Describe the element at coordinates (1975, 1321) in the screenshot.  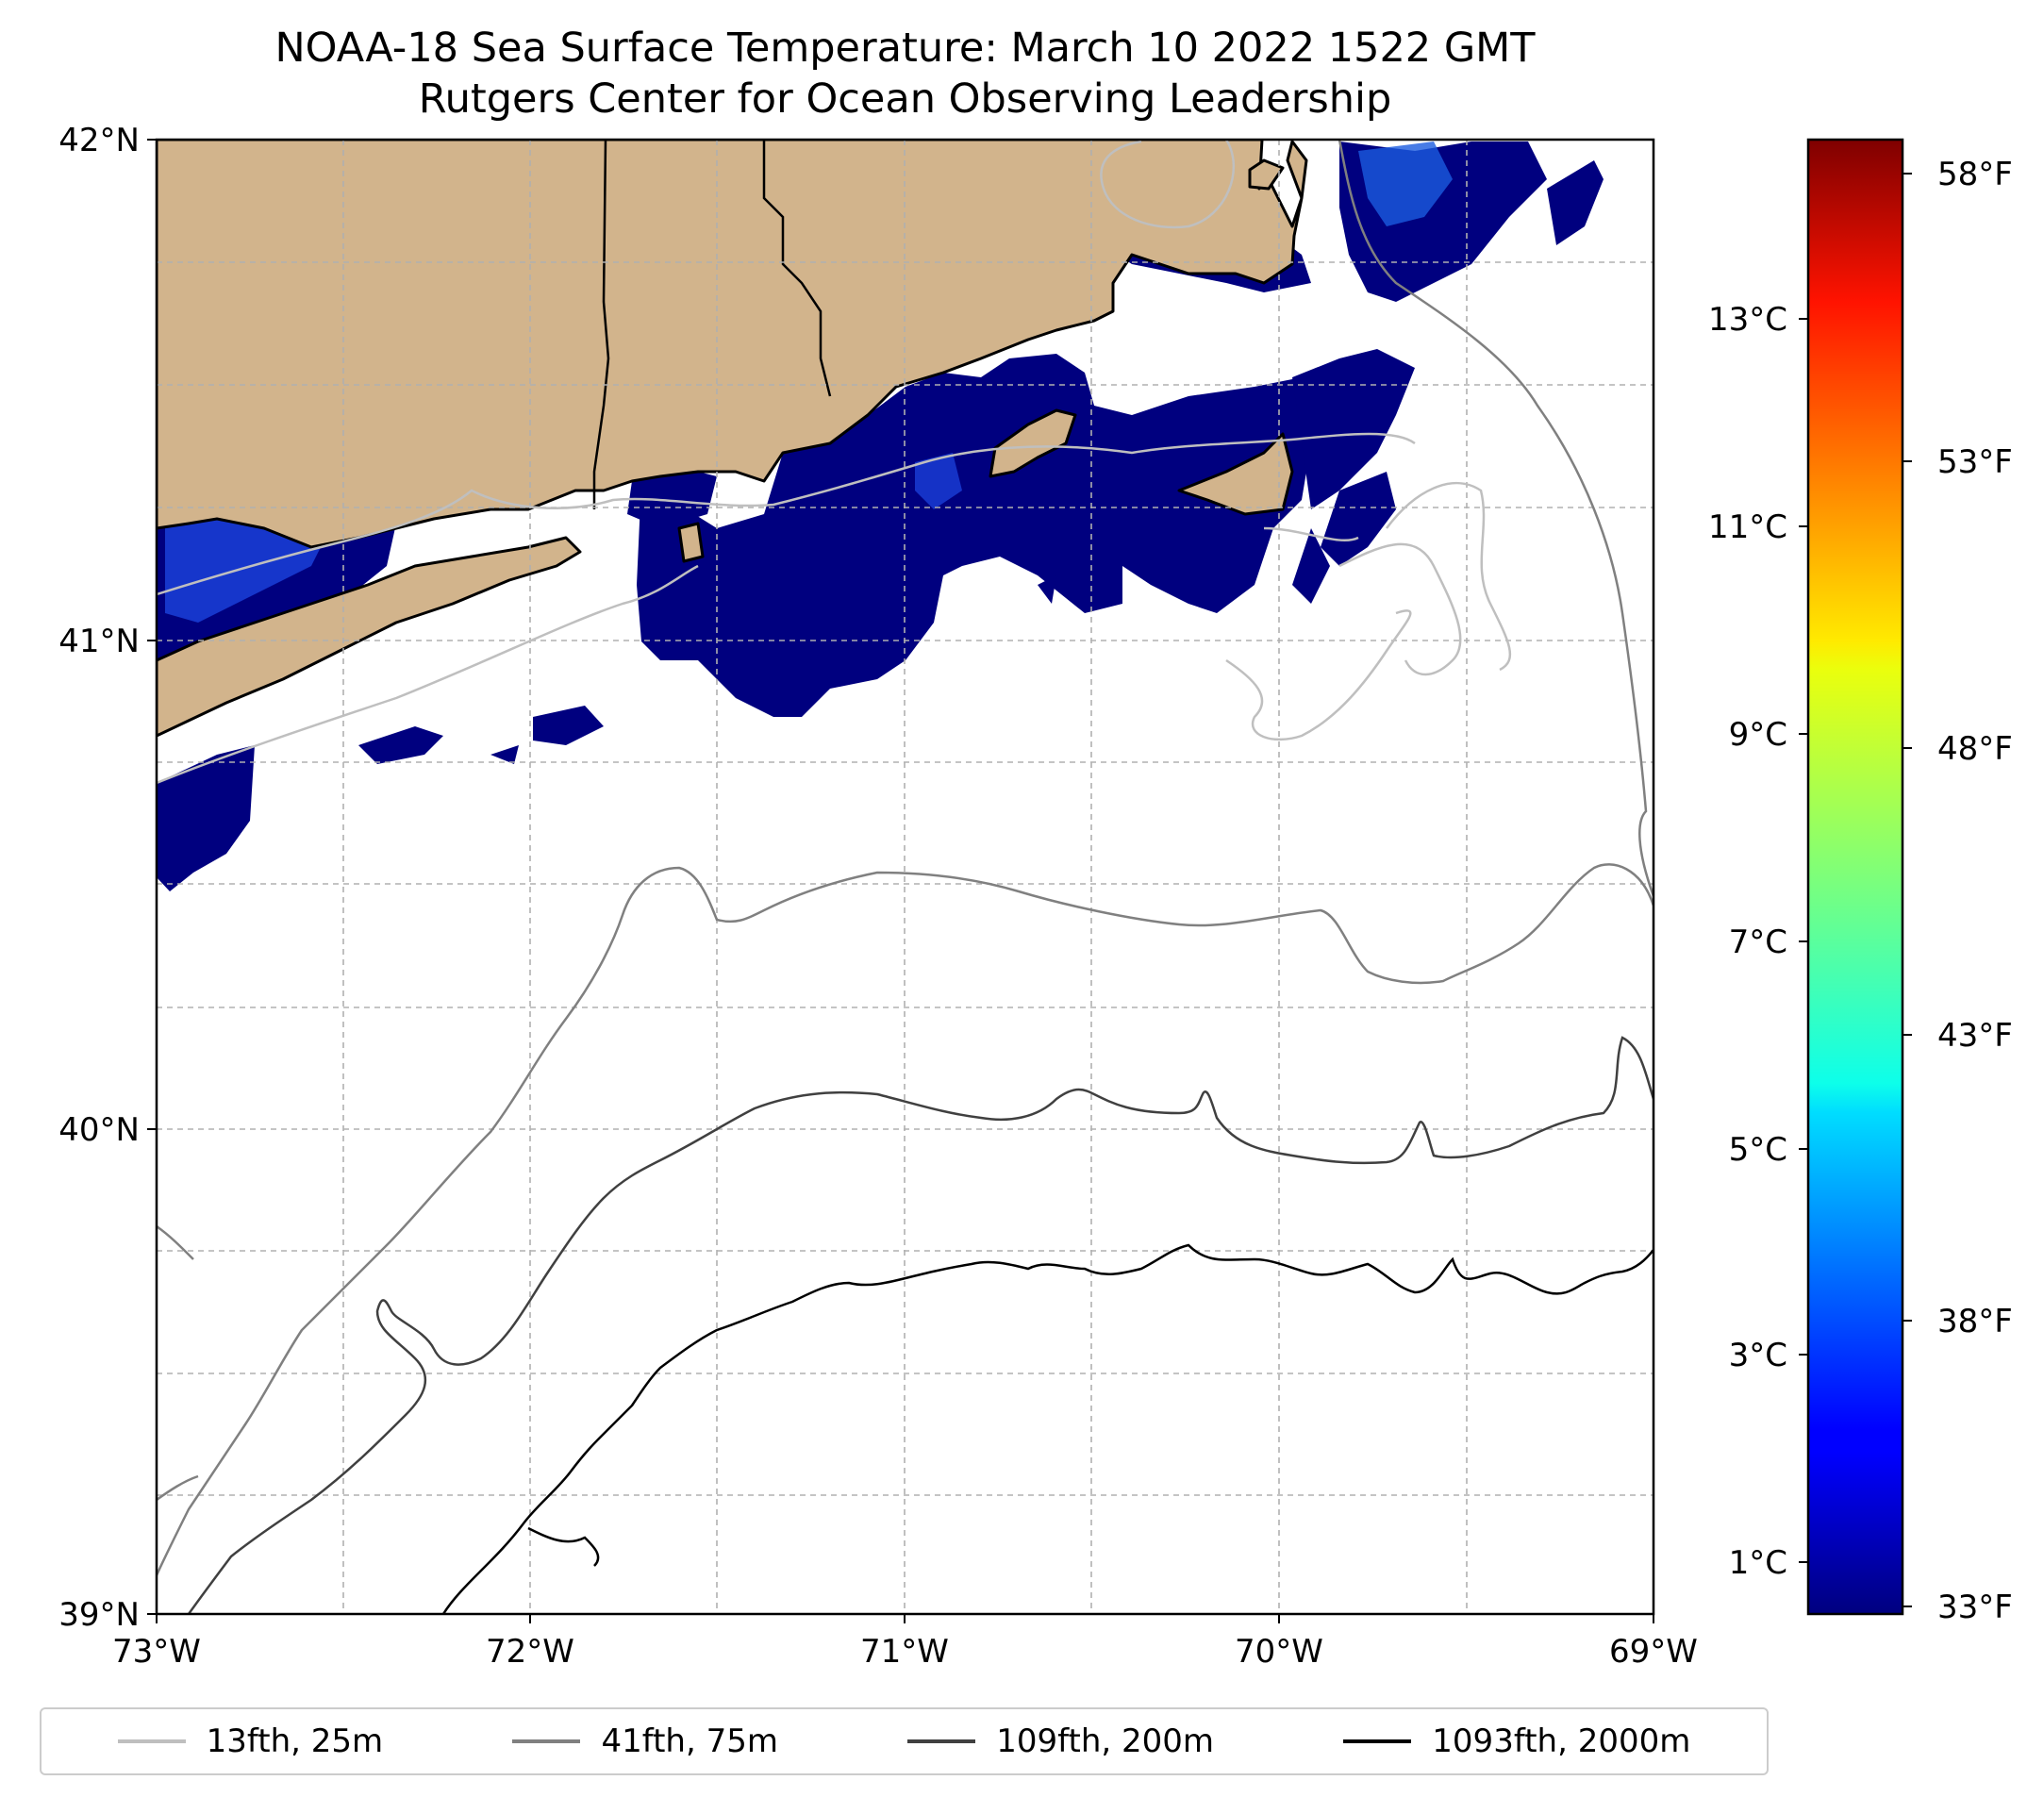
I see `colorbar-label-38f: 38°F` at that location.